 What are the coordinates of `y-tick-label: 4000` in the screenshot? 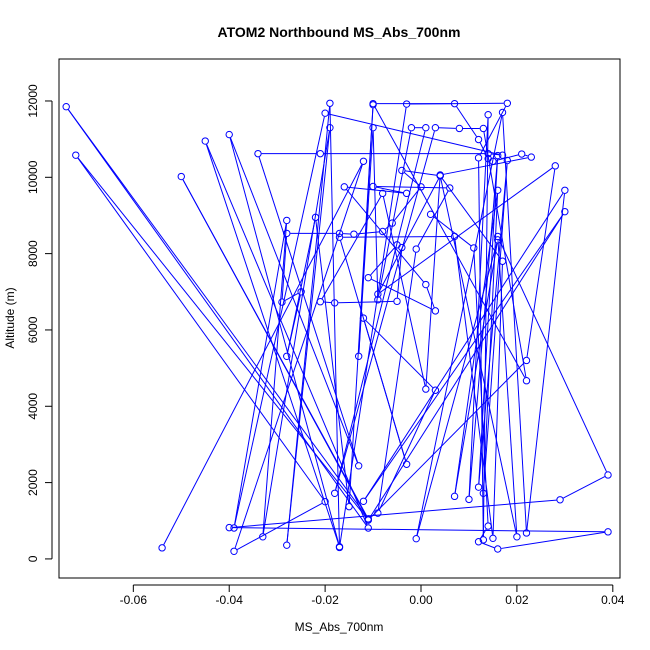 It's located at (33, 406).